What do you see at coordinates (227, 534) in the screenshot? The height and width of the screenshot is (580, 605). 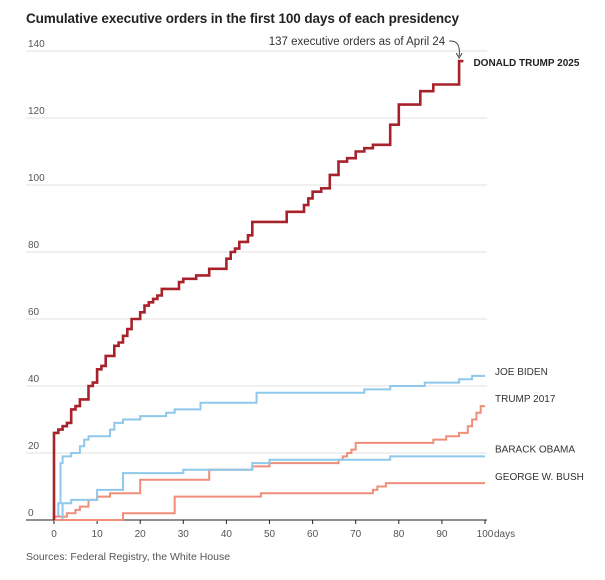 I see `x-tick-label: 40` at bounding box center [227, 534].